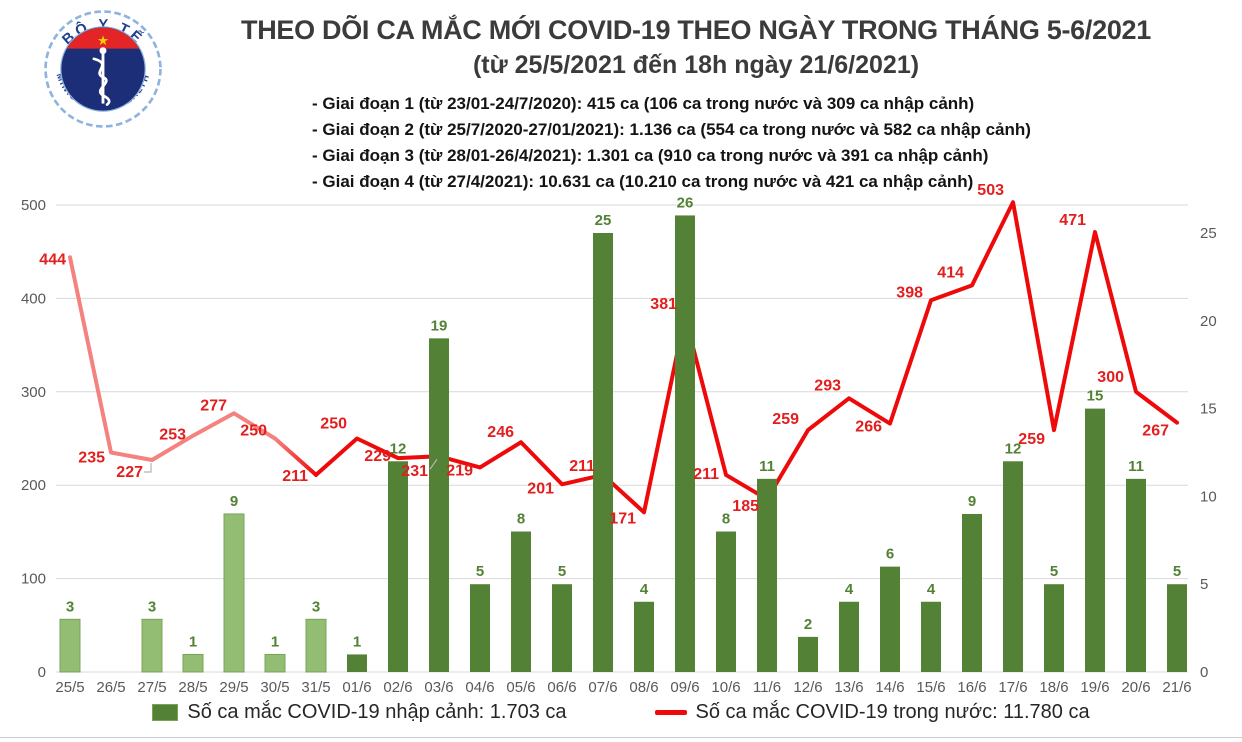 This screenshot has height=742, width=1242. Describe the element at coordinates (129, 472) in the screenshot. I see `line-value-label: 227` at that location.